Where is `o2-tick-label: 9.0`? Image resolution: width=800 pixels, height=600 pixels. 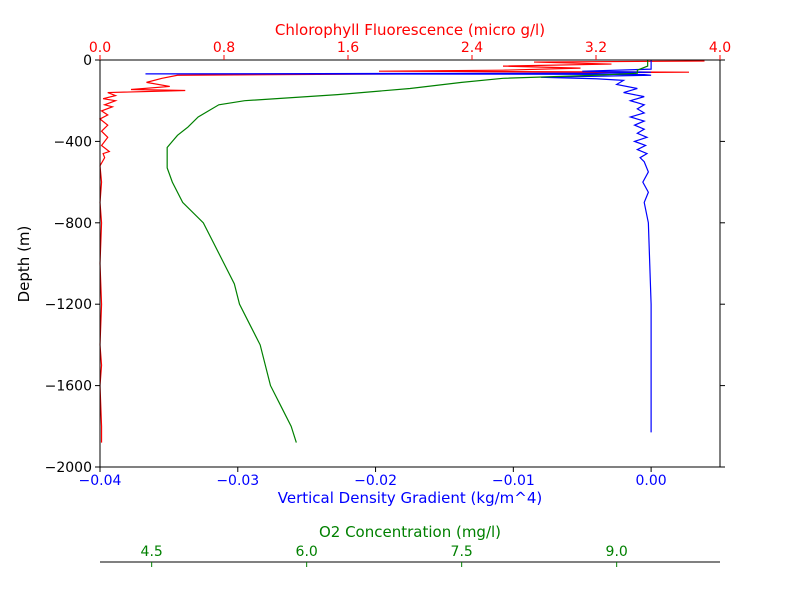 o2-tick-label: 9.0 is located at coordinates (617, 552).